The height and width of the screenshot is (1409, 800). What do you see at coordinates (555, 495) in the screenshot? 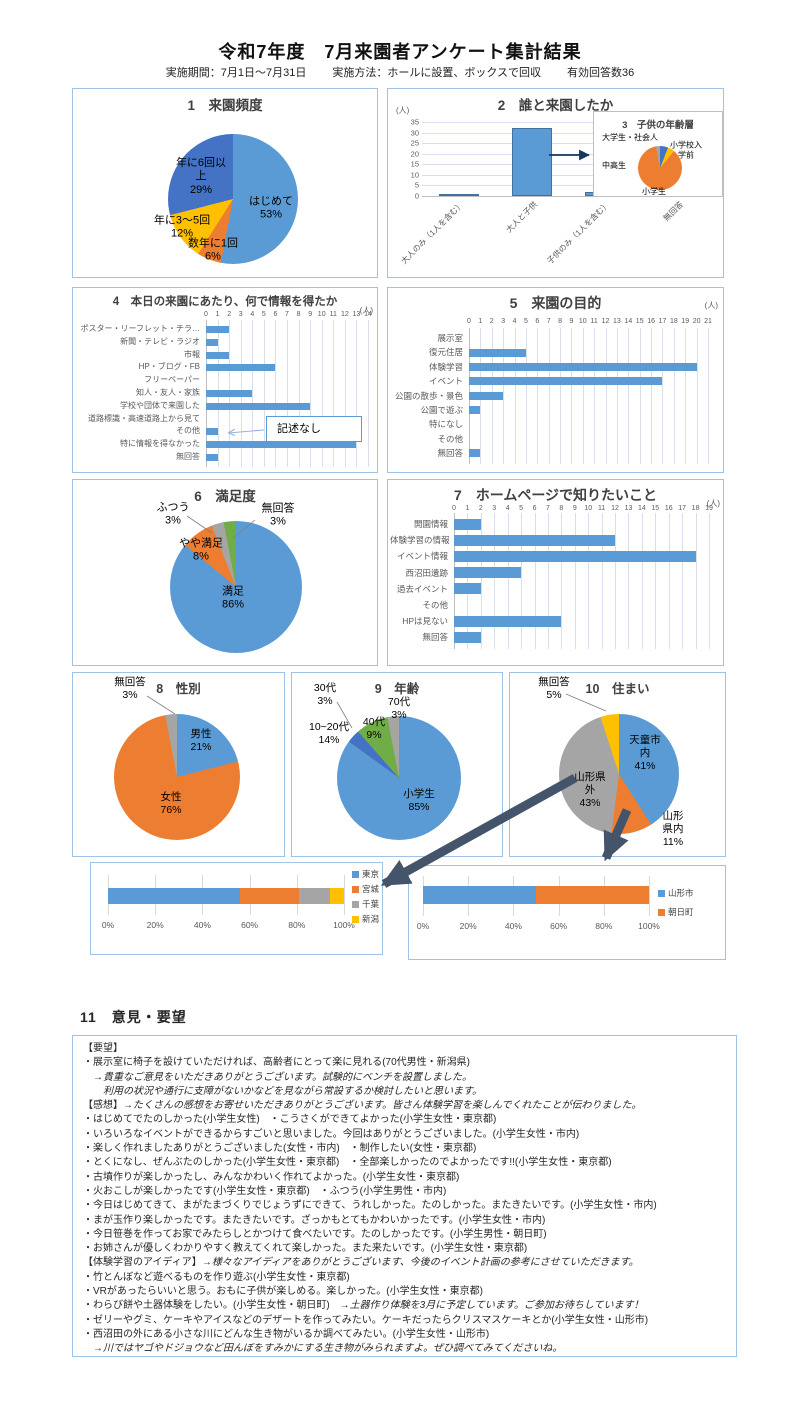
I see `chart-title: 7 ホームページで知りたいこと` at bounding box center [555, 495].